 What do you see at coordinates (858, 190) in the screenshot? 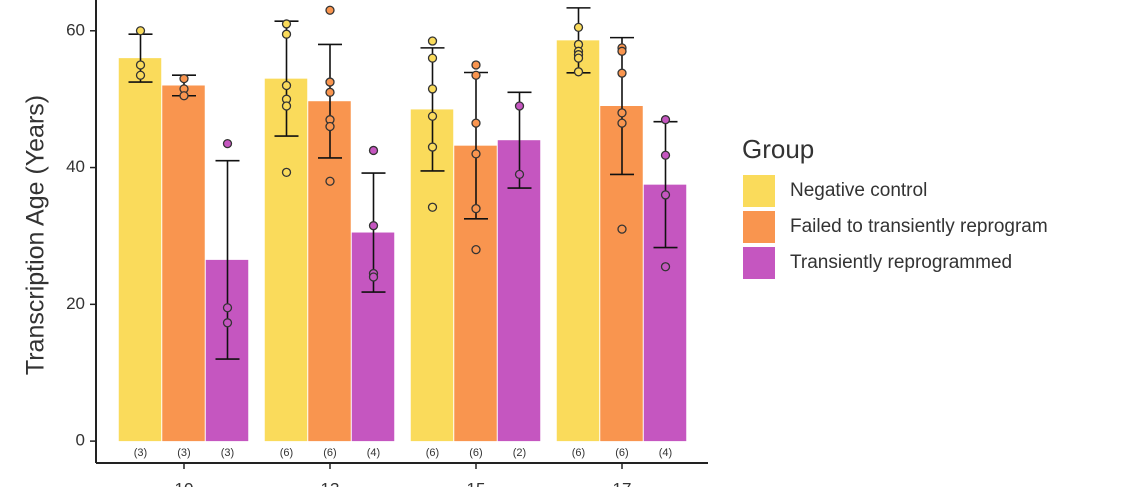
I see `legend-label: Negative control` at bounding box center [858, 190].